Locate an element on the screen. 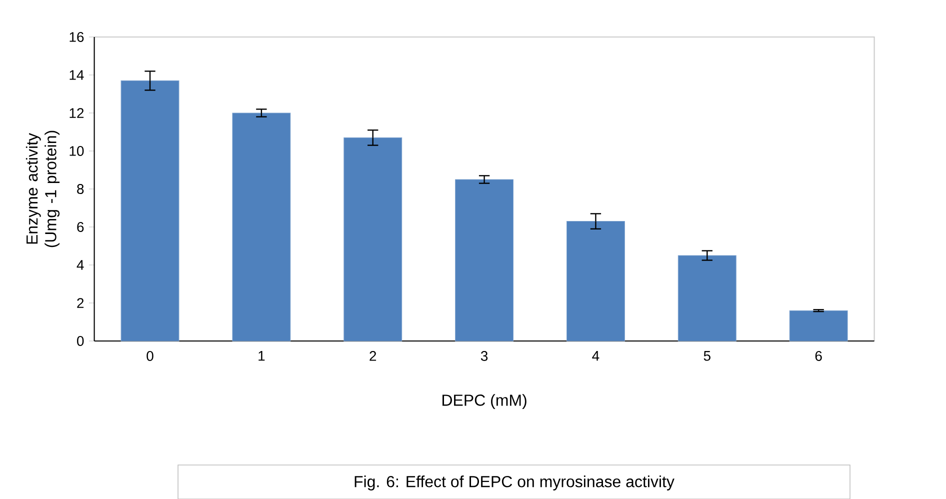 This screenshot has height=499, width=946. y-tick-label: 10 is located at coordinates (77, 151).